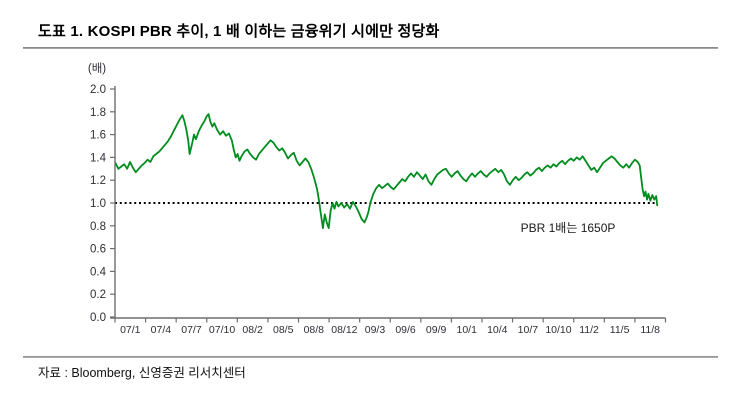  What do you see at coordinates (97, 68) in the screenshot?
I see `y-axis-unit-label: (배)` at bounding box center [97, 68].